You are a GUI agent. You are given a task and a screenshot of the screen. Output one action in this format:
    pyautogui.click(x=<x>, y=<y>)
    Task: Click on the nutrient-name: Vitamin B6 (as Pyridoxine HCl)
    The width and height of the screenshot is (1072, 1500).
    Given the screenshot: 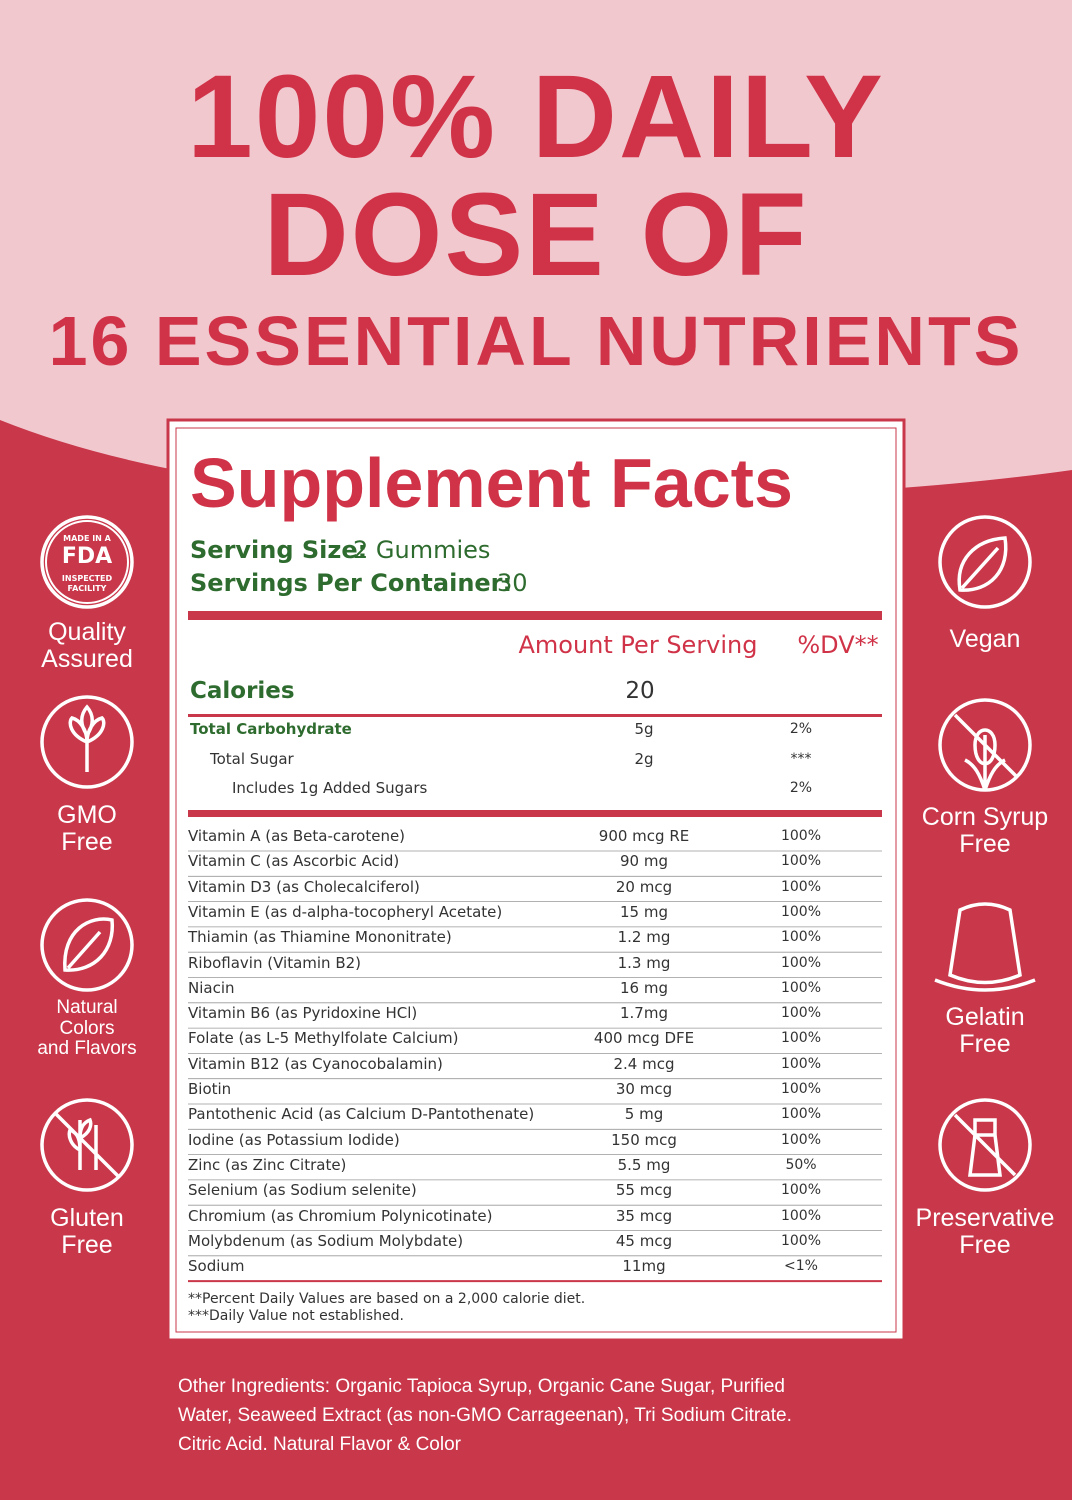 What is the action you would take?
    pyautogui.click(x=303, y=1013)
    